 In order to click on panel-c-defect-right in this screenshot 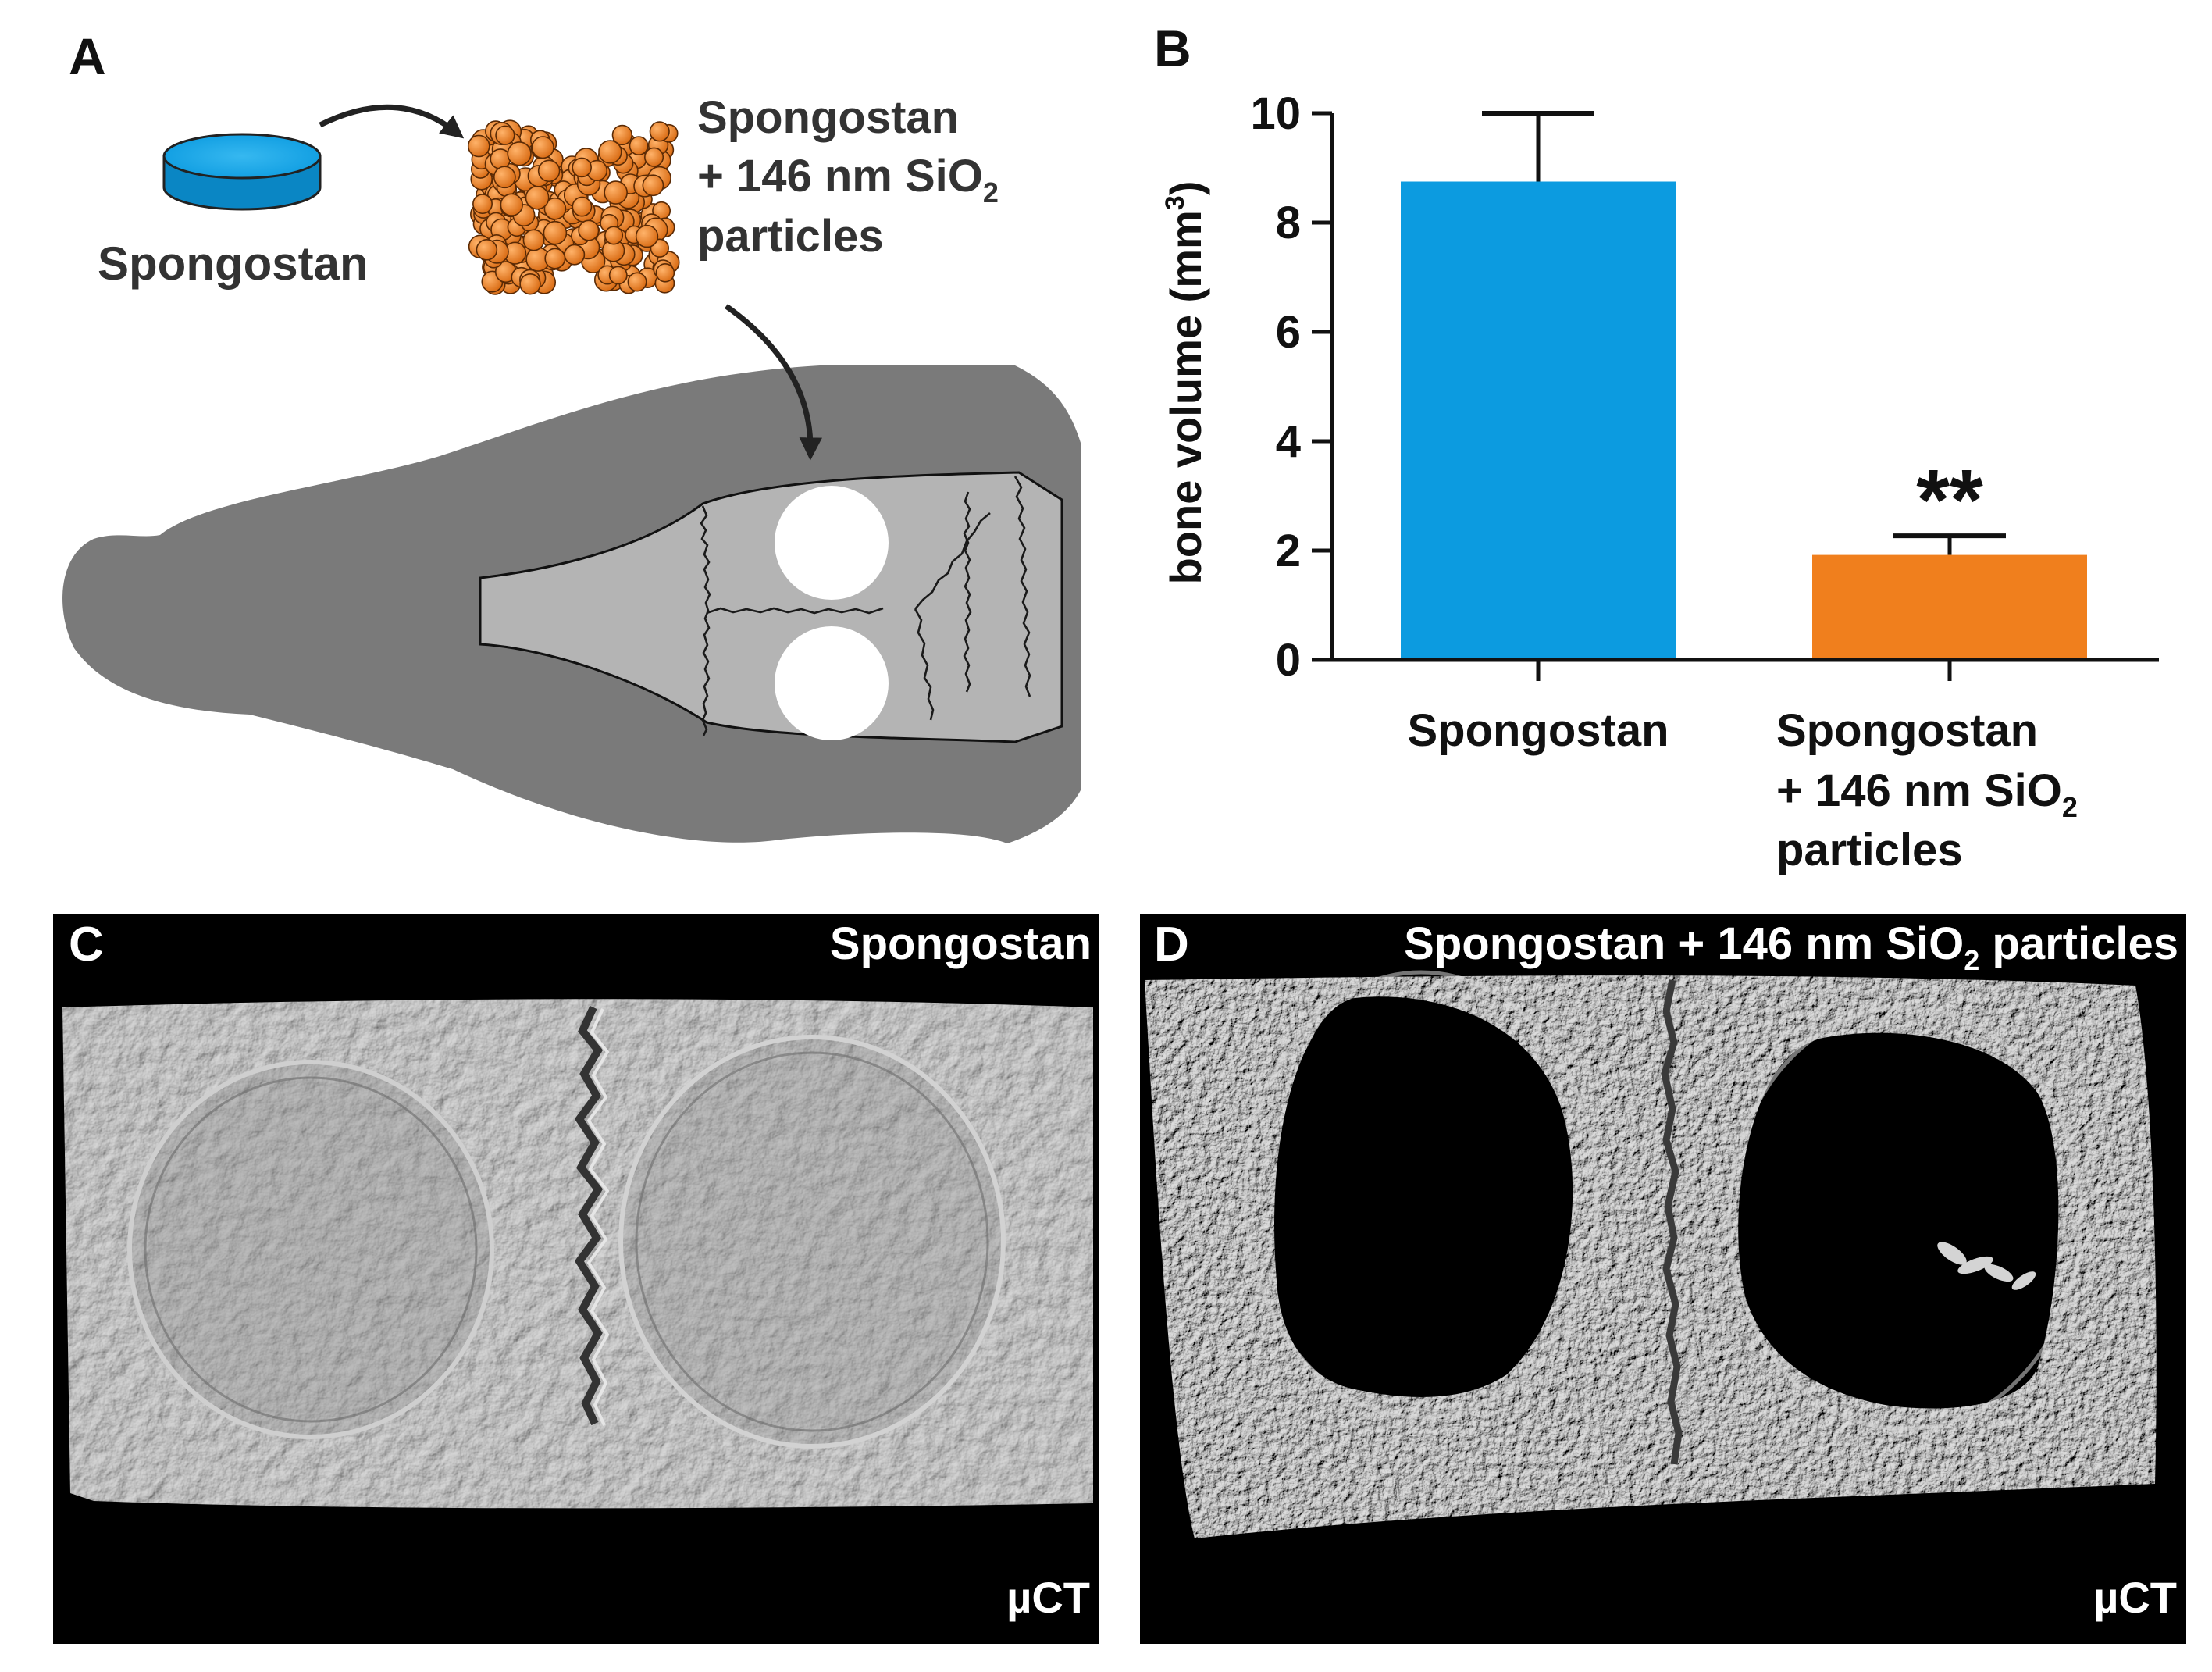, I will do `click(812, 1242)`.